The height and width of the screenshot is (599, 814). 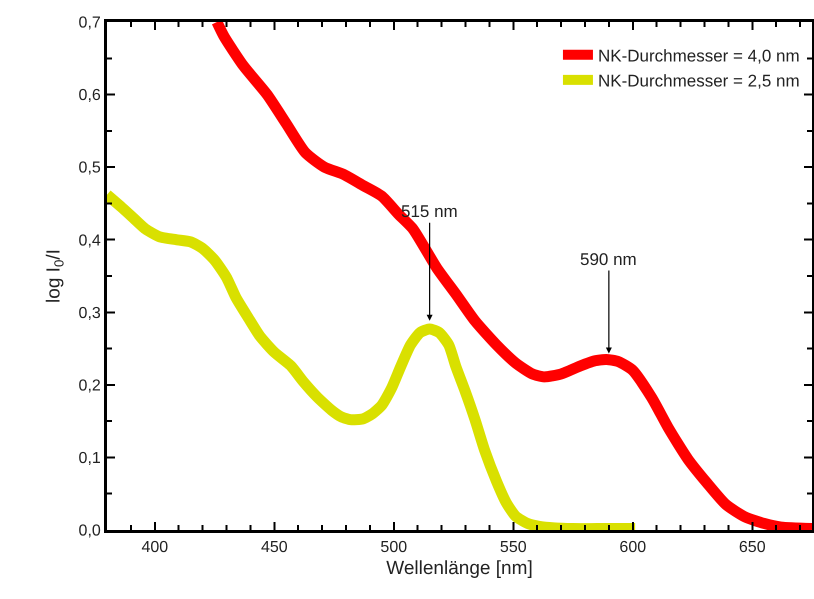 What do you see at coordinates (89, 95) in the screenshot?
I see `y-tick-label: 0,6` at bounding box center [89, 95].